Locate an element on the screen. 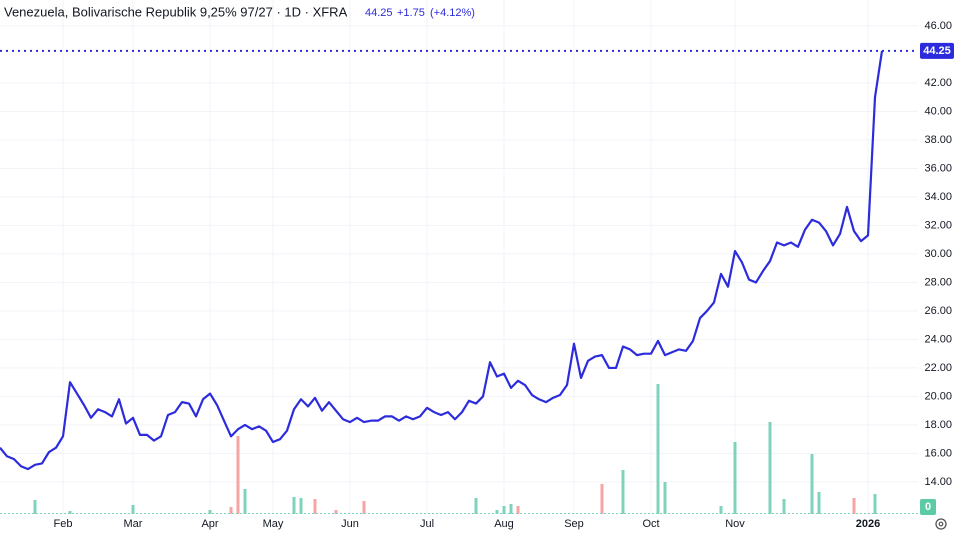 Image resolution: width=960 pixels, height=534 pixels. y-tick-label: 32.00 is located at coordinates (938, 225).